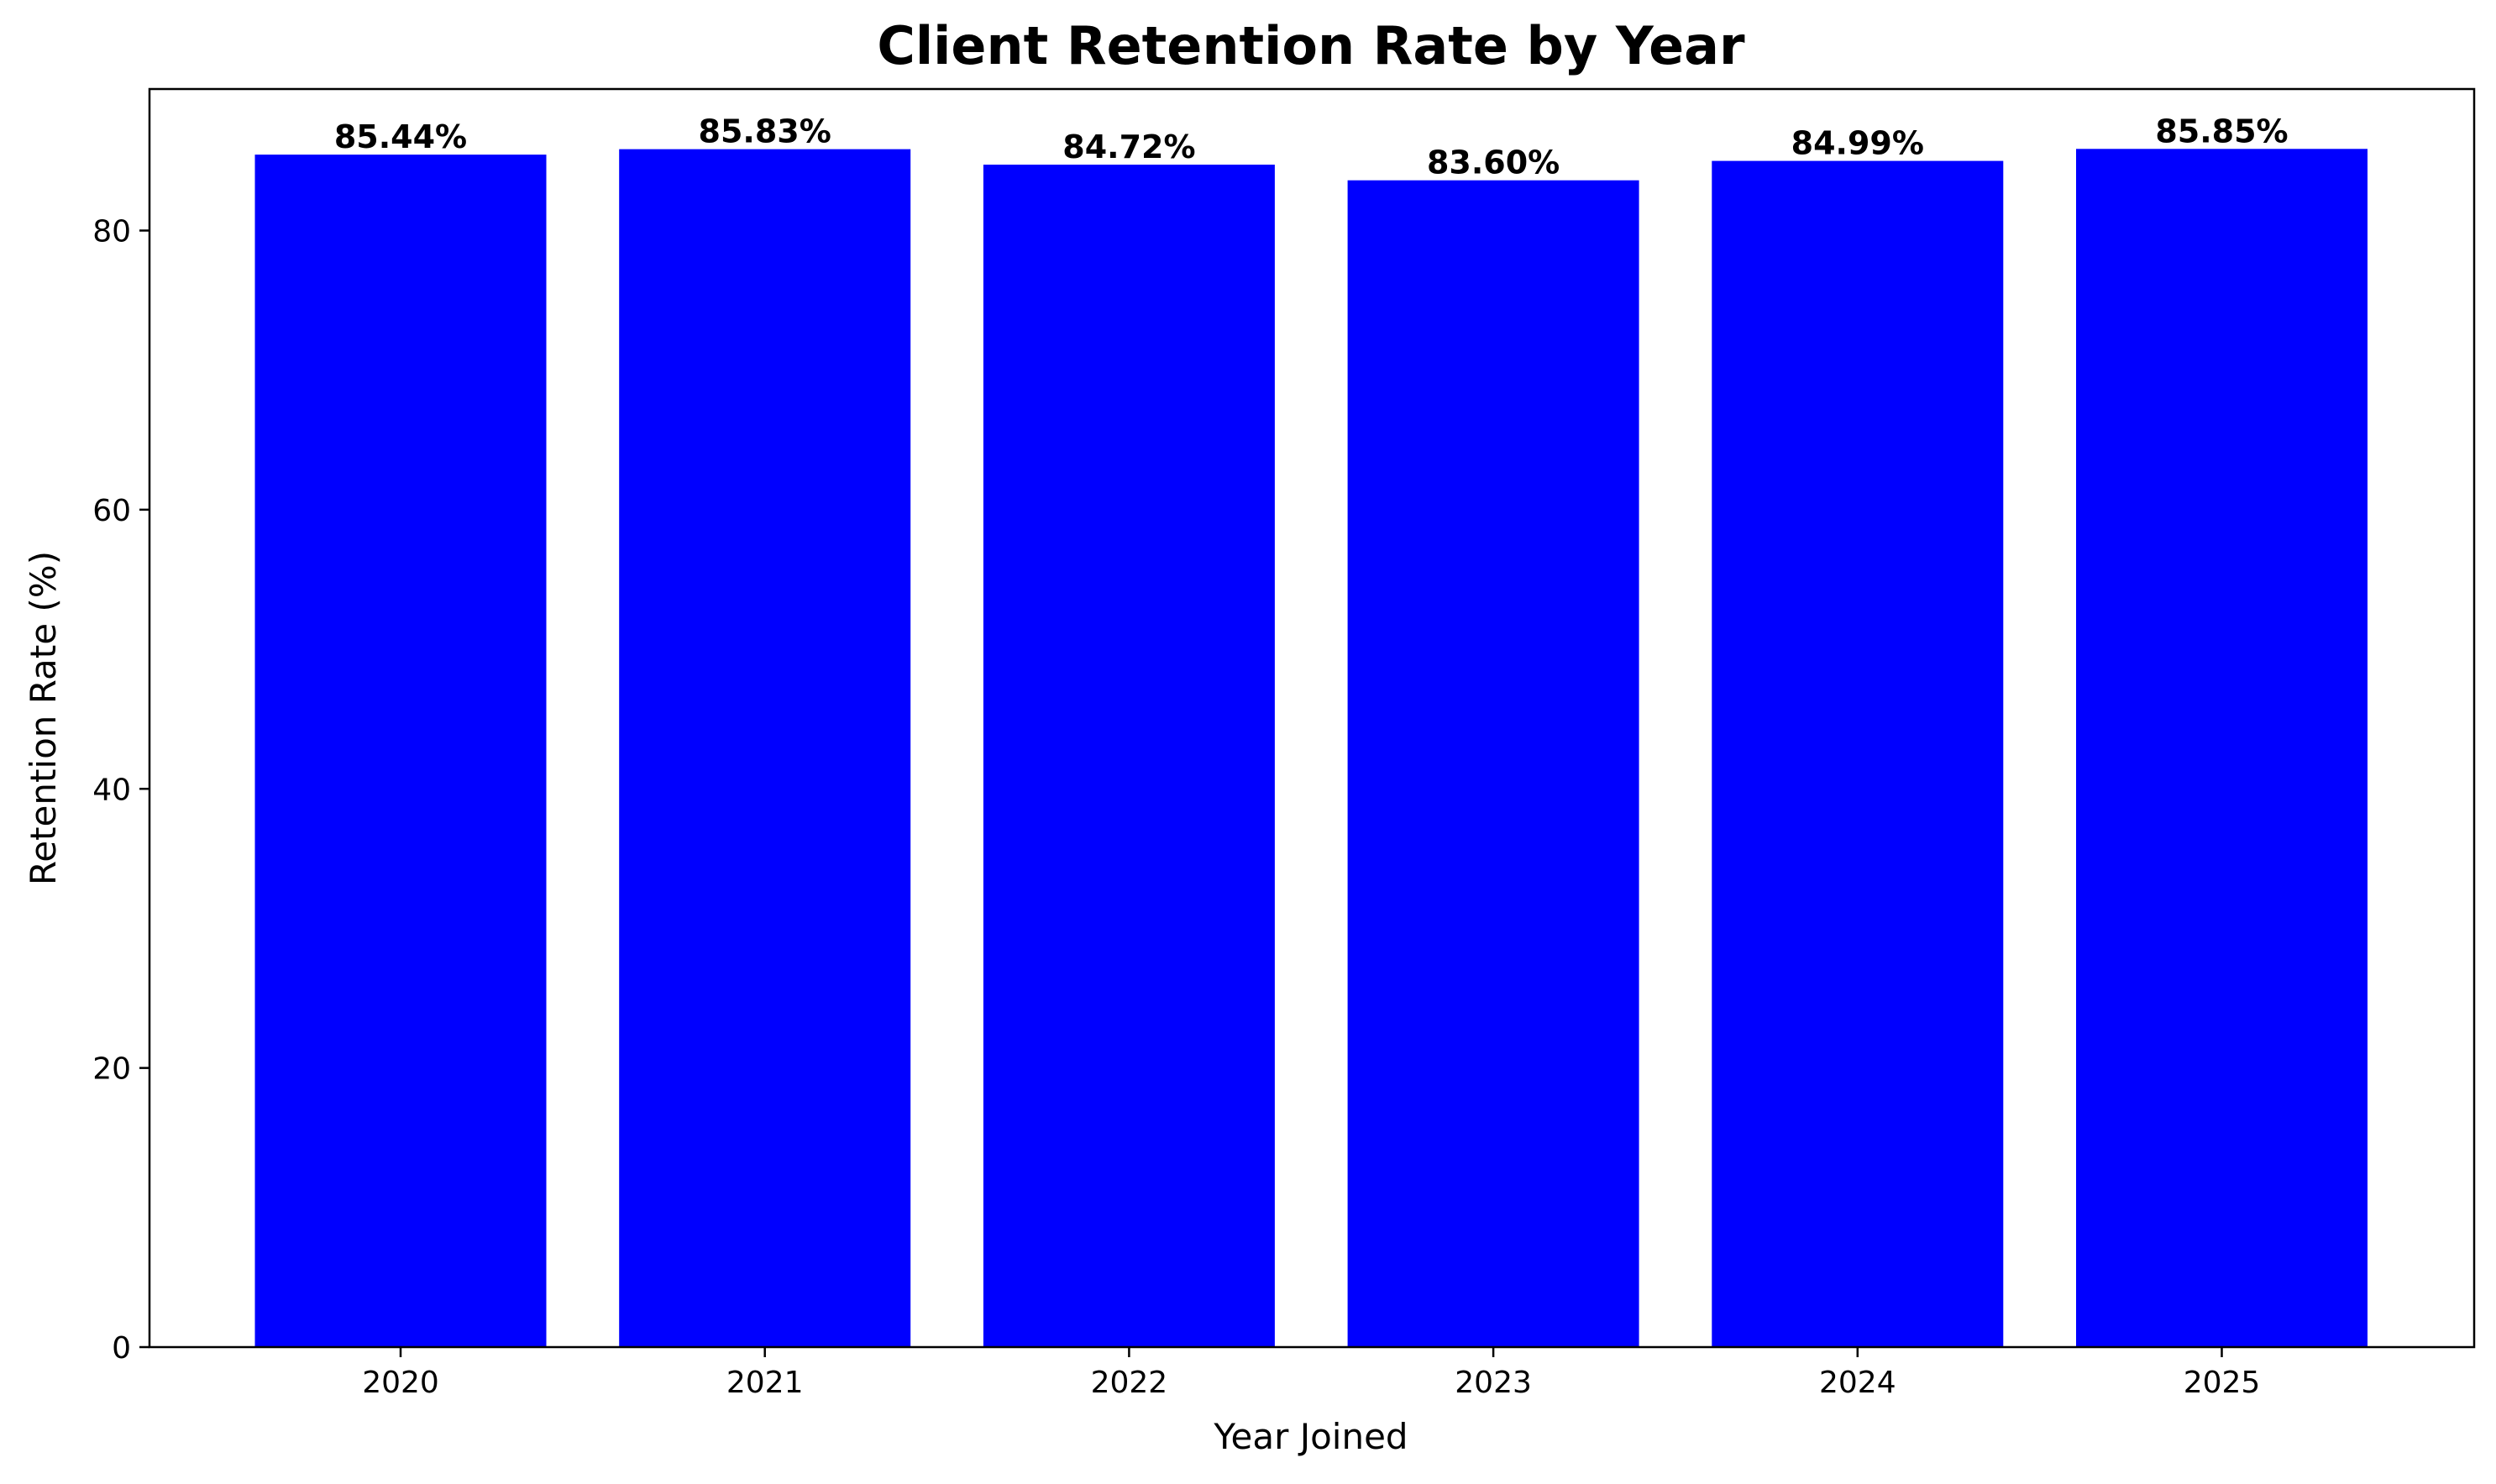  What do you see at coordinates (43, 718) in the screenshot?
I see `y-axis-label: Retention Rate (%)` at bounding box center [43, 718].